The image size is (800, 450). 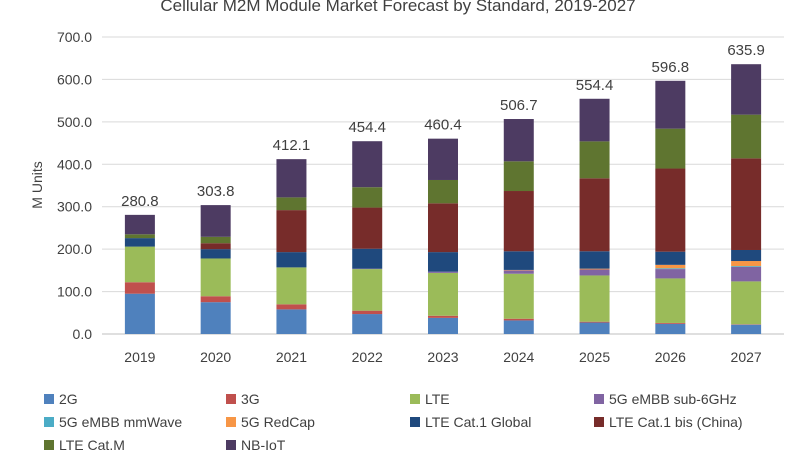 I want to click on bar-stack-2027, so click(x=746, y=199).